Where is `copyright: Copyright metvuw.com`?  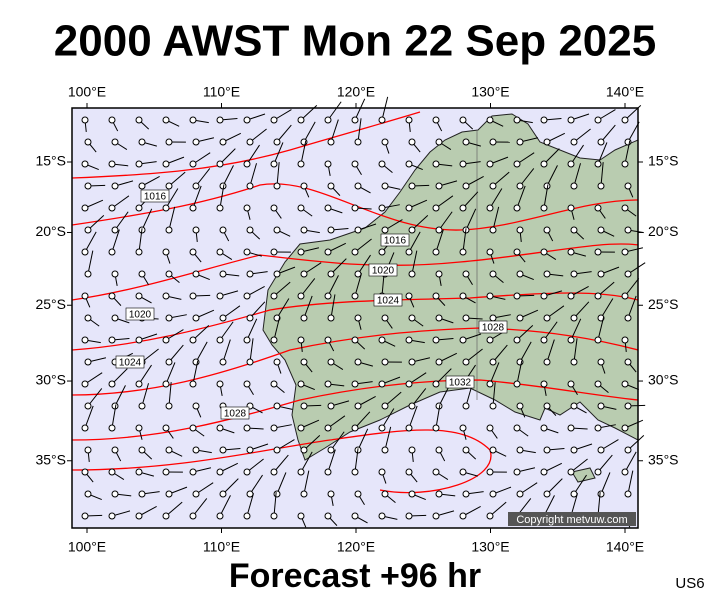 copyright: Copyright metvuw.com is located at coordinates (571, 520).